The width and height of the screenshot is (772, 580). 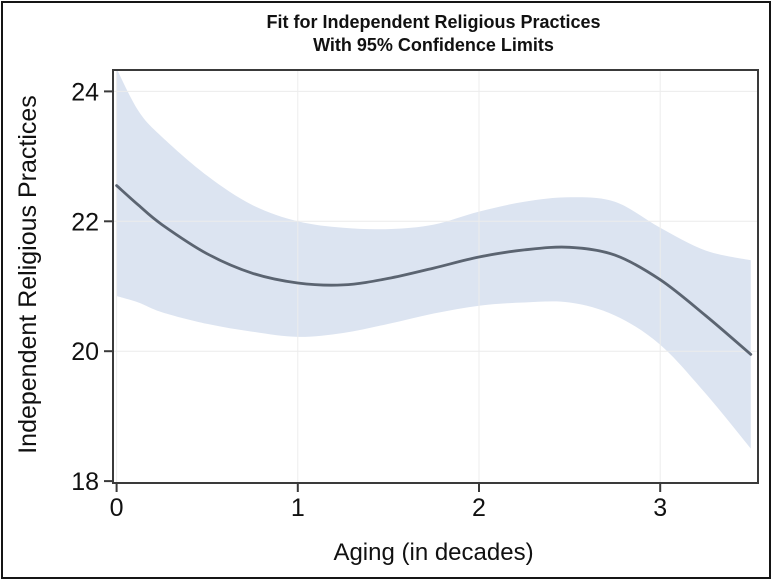 I want to click on y-tick-label-22: 22, so click(x=85, y=222).